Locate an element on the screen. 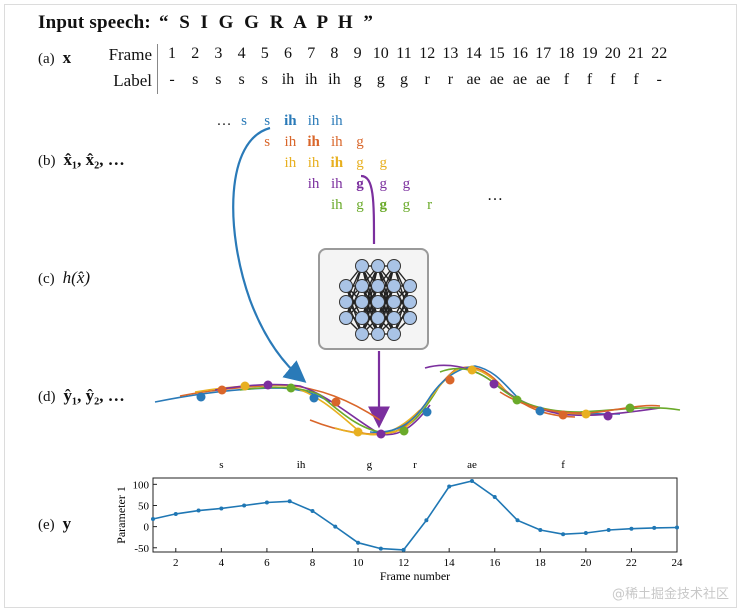 The width and height of the screenshot is (743, 614). frame-cell: 10 is located at coordinates (380, 53).